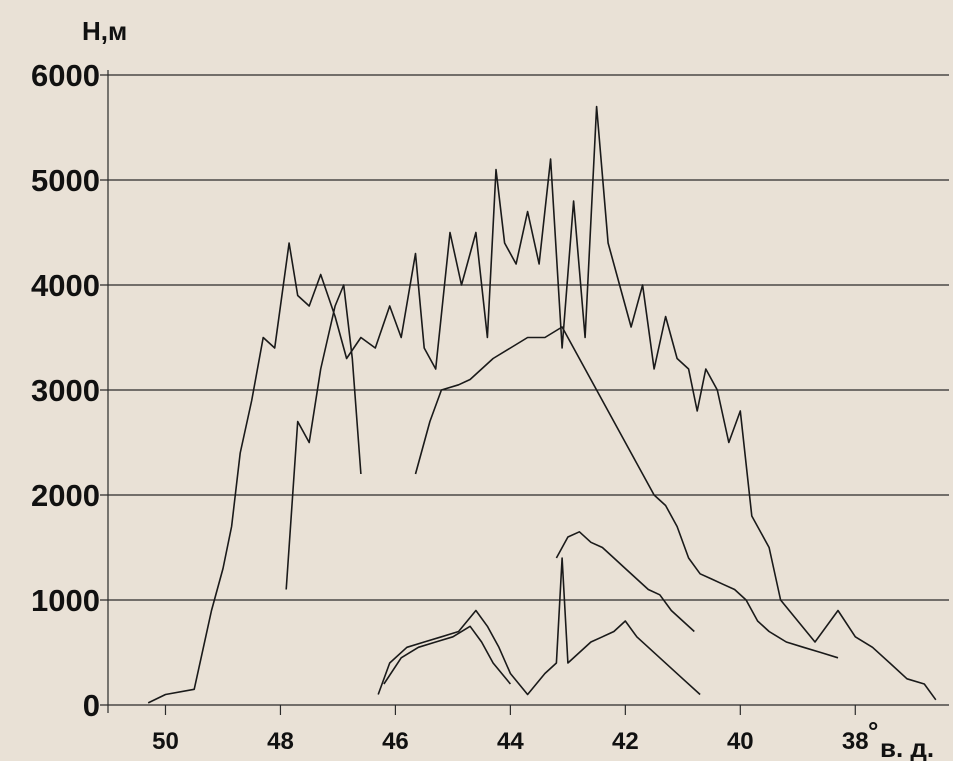 The width and height of the screenshot is (953, 761). Describe the element at coordinates (65, 180) in the screenshot. I see `y-tick-label: 5000` at that location.